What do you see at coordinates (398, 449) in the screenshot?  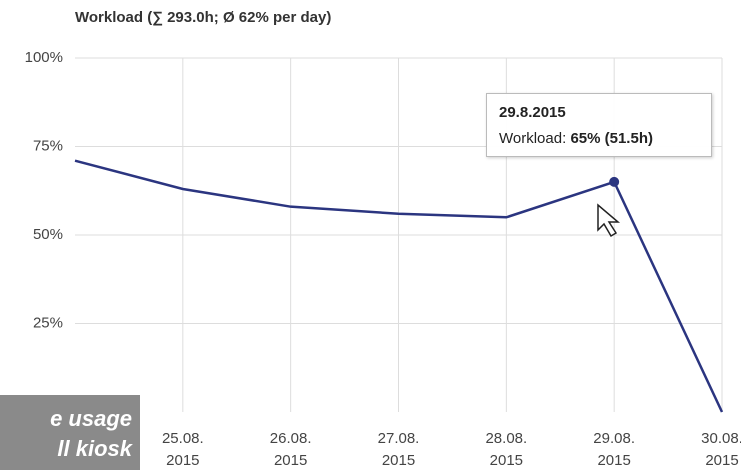 I see `x-tick-label: 27.08. 2015` at bounding box center [398, 449].